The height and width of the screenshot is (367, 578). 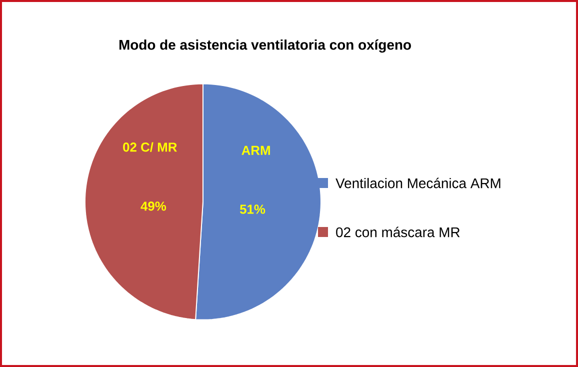 I want to click on legend-label: 02 con máscara MR, so click(x=398, y=232).